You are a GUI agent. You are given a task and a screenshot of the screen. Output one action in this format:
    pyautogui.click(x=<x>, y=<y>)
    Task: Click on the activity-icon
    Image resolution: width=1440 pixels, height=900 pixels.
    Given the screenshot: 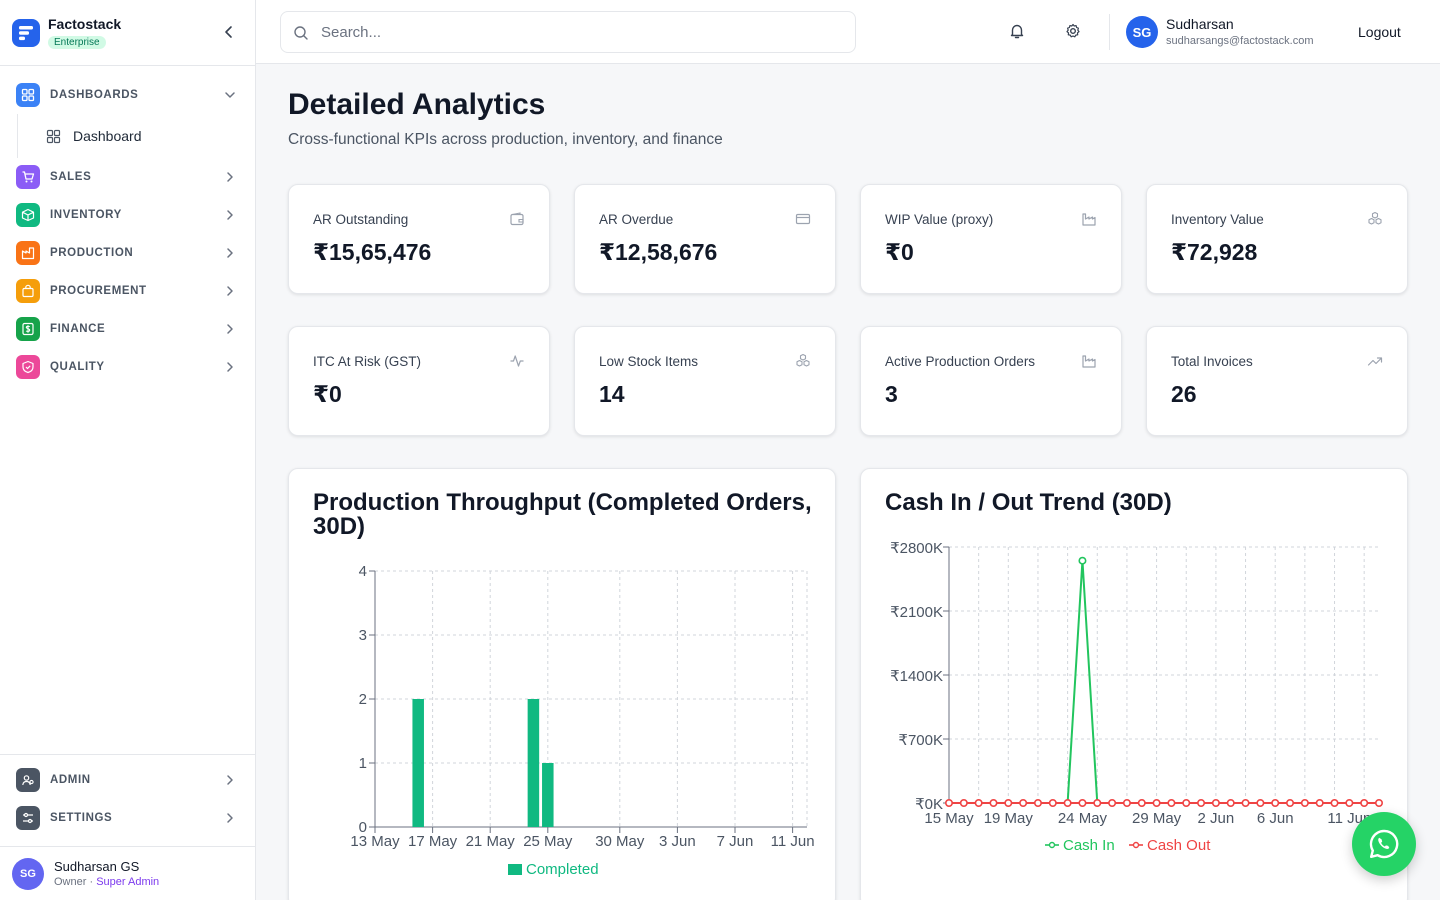 What is the action you would take?
    pyautogui.click(x=517, y=361)
    